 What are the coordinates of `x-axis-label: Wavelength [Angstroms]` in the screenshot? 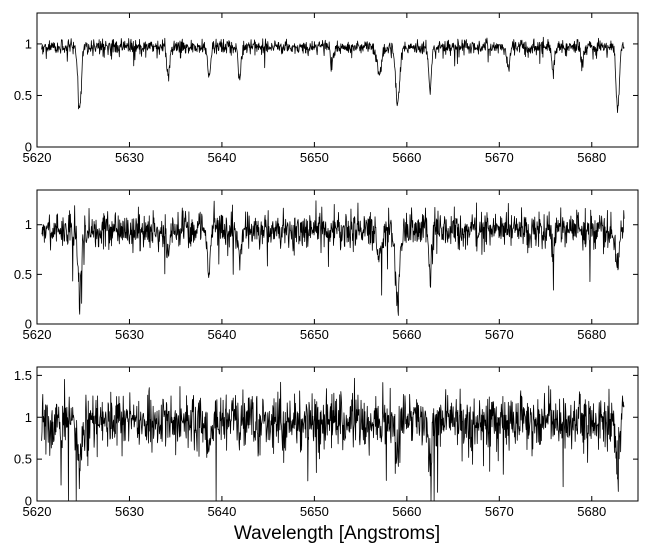 It's located at (337, 533).